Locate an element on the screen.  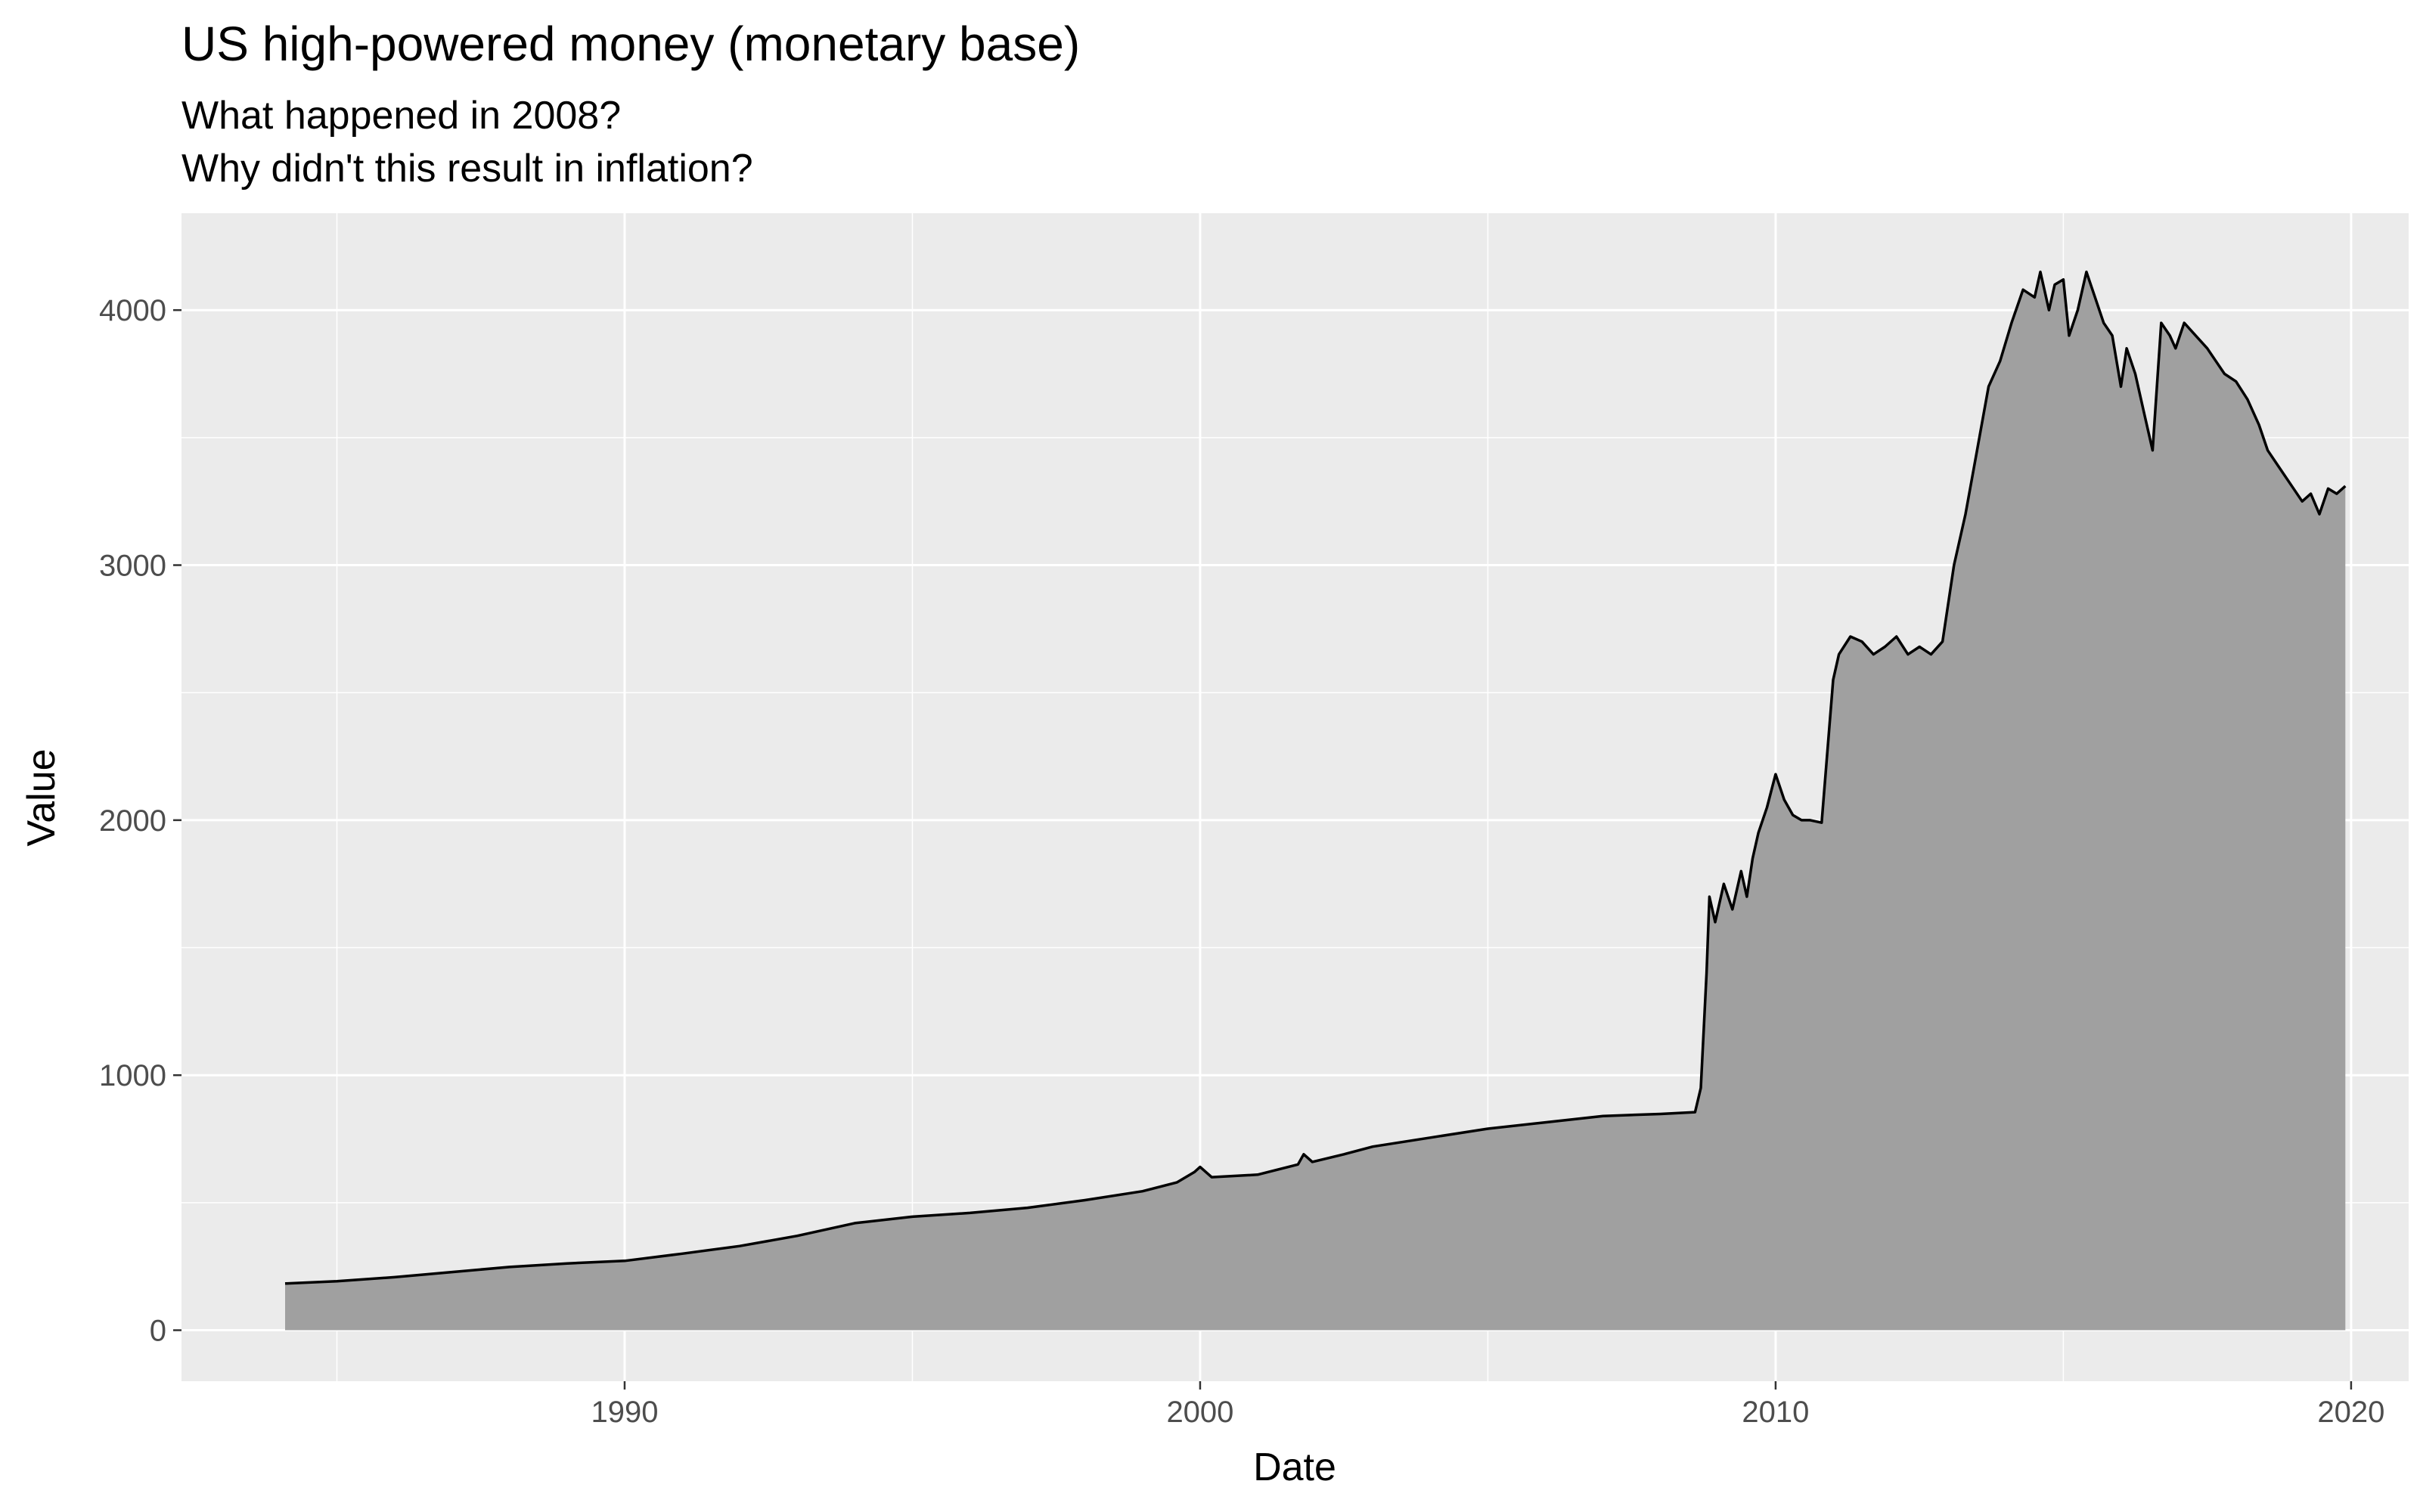
x-tick-label: 2020 is located at coordinates (2350, 1412).